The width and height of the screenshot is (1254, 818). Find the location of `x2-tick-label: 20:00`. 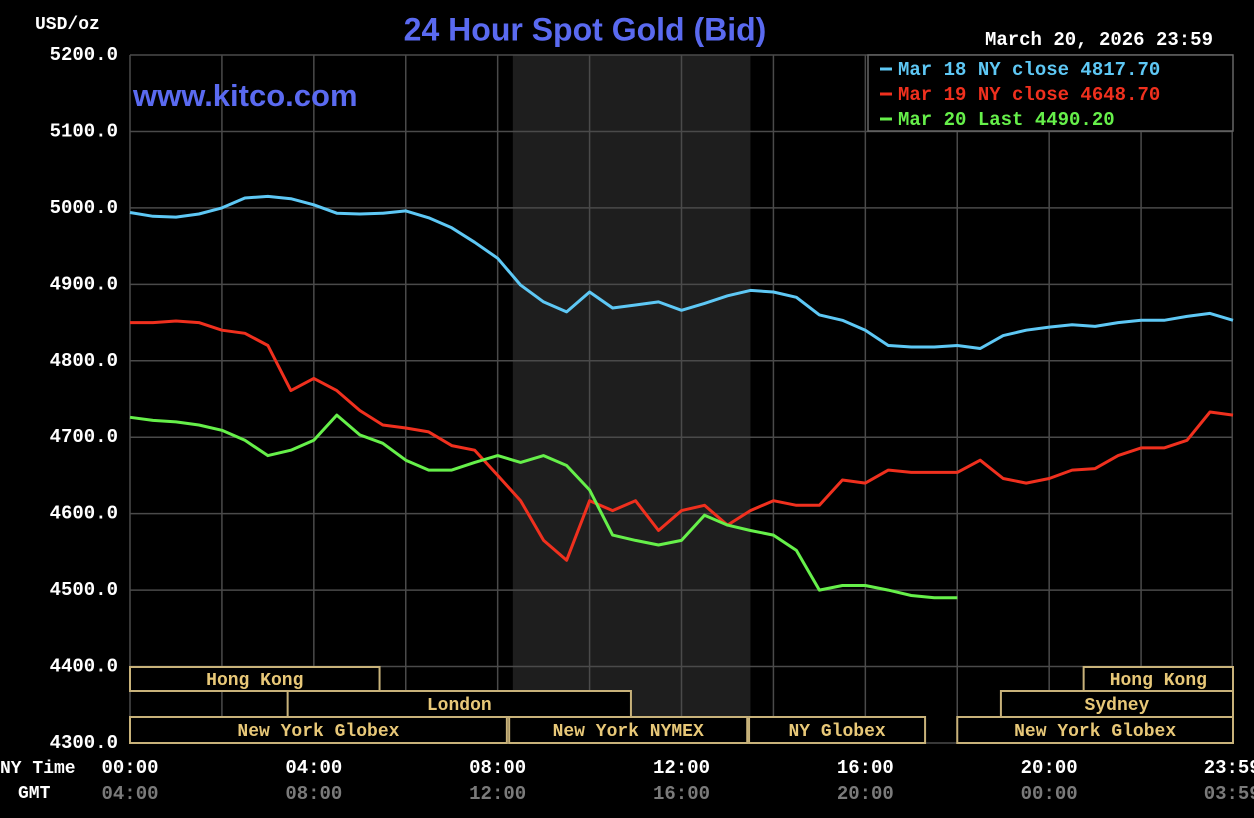

x2-tick-label: 20:00 is located at coordinates (865, 794).